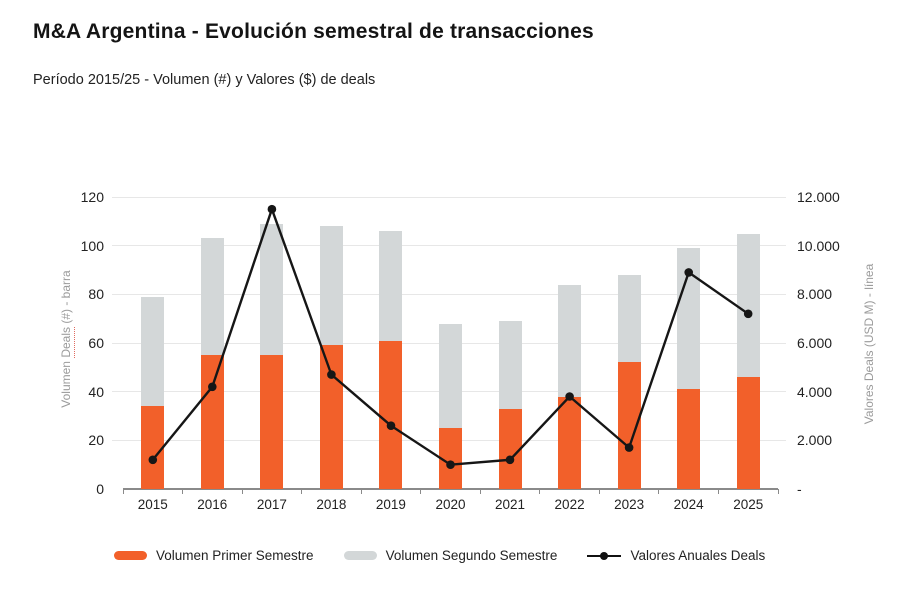  Describe the element at coordinates (688, 504) in the screenshot. I see `x-axis-label: 2024` at that location.